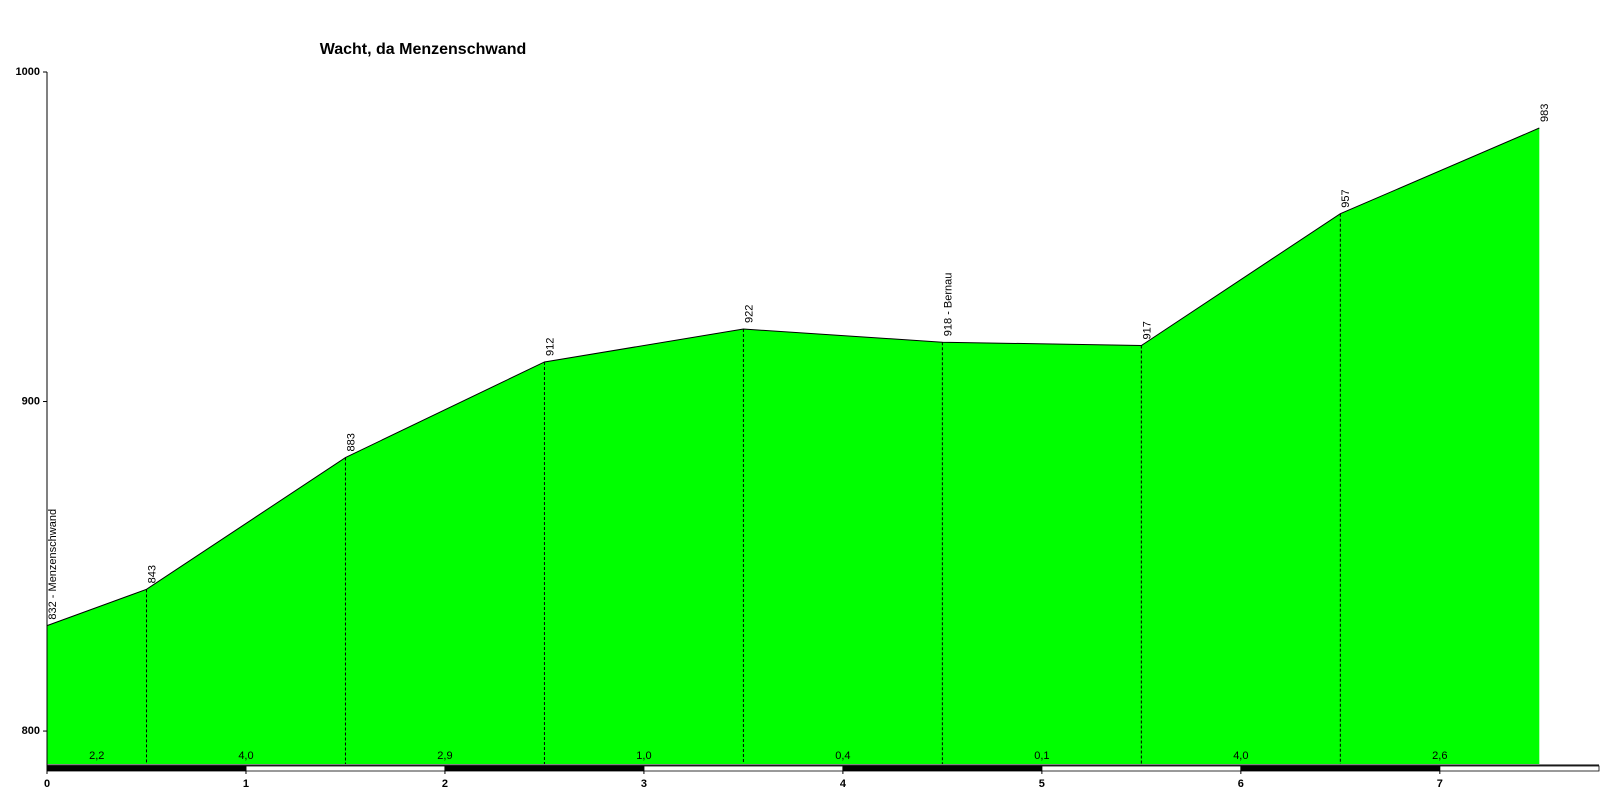 This screenshot has height=800, width=1600. I want to click on segment-label: 0,4, so click(842, 756).